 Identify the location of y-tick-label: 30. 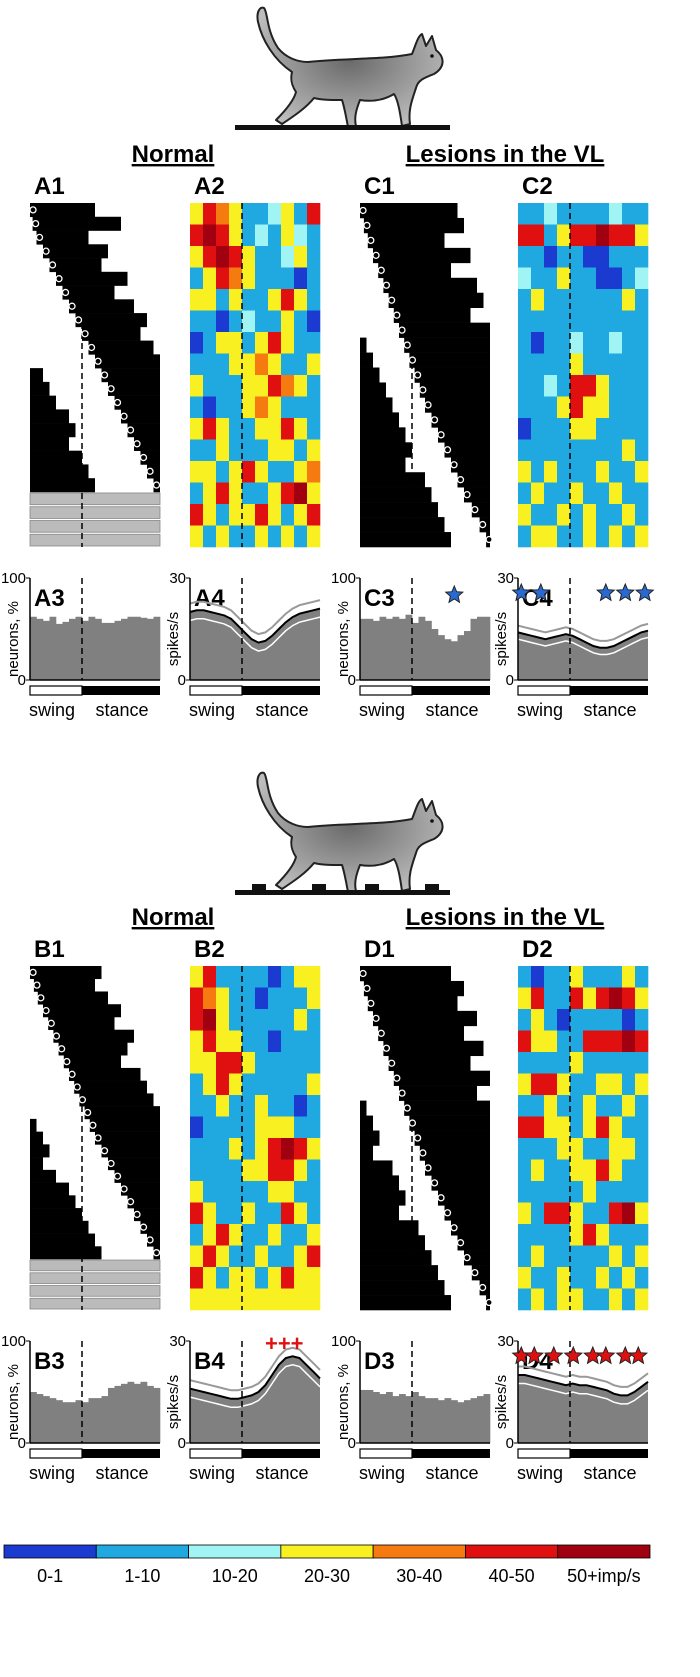
(177, 1341).